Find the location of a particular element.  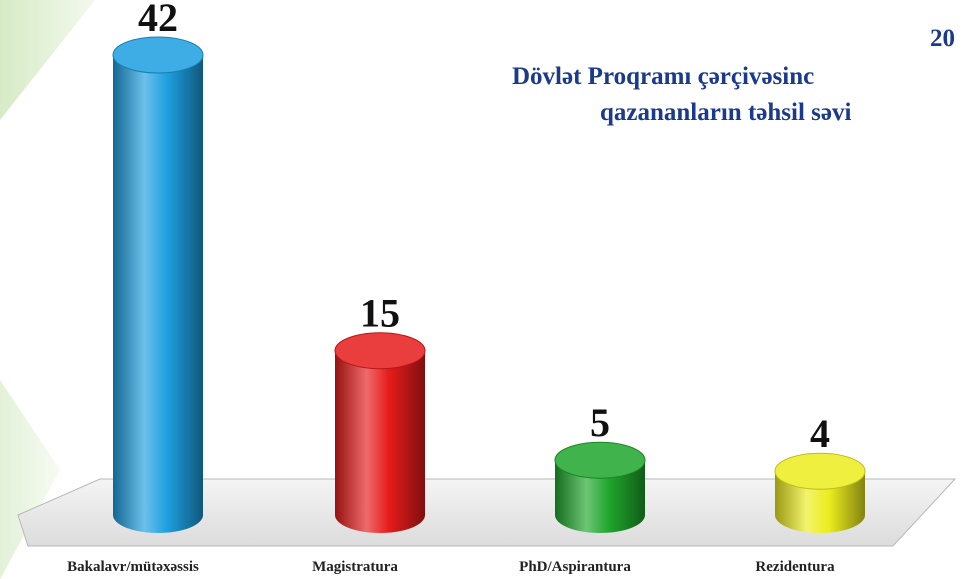

x-tick-label: PhD/Aspirantura is located at coordinates (575, 567).